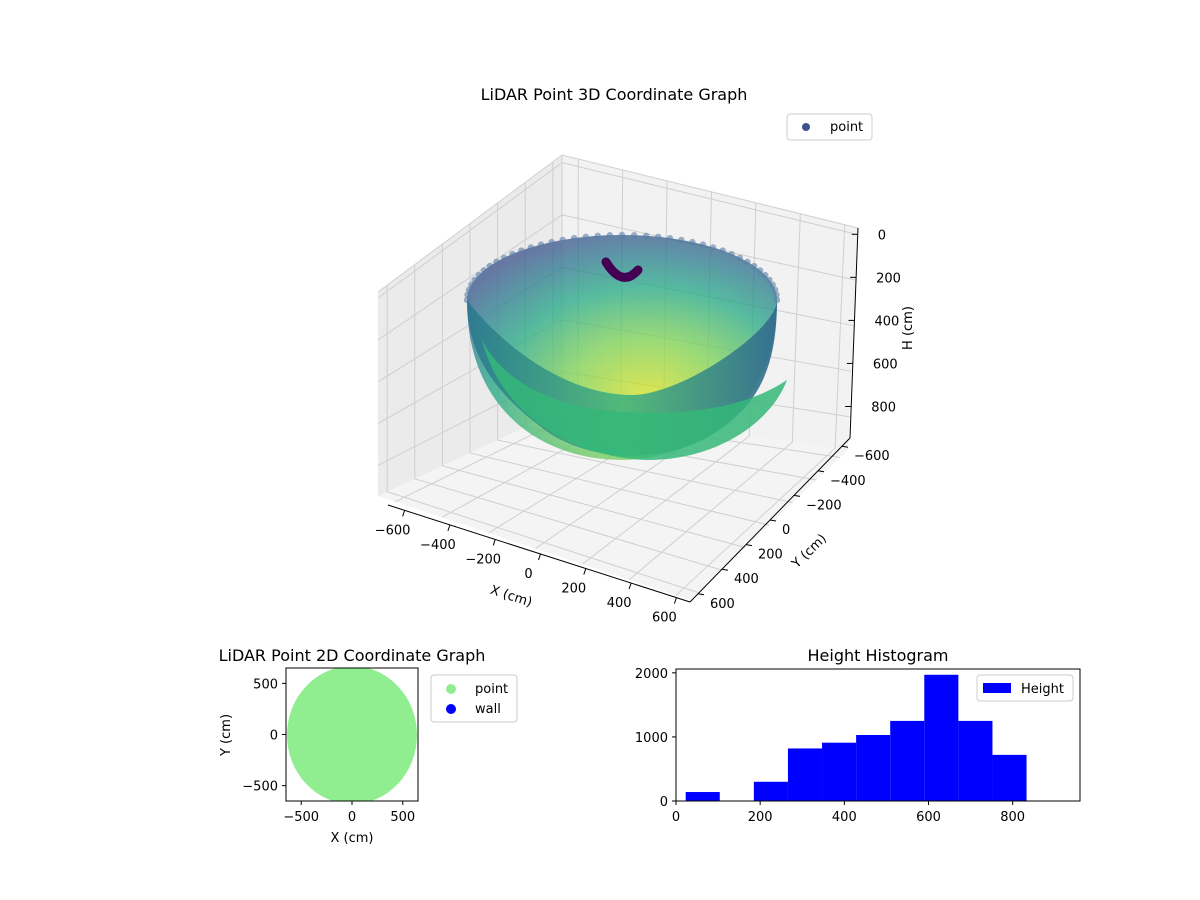  Describe the element at coordinates (883, 408) in the screenshot. I see `z-tick-label-3d: 800` at that location.